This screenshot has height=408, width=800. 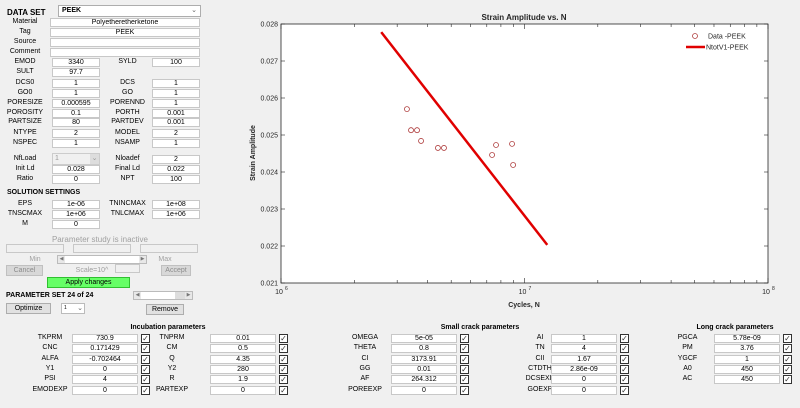 What do you see at coordinates (76, 103) in the screenshot?
I see `poresize-field: 0.000595` at bounding box center [76, 103].